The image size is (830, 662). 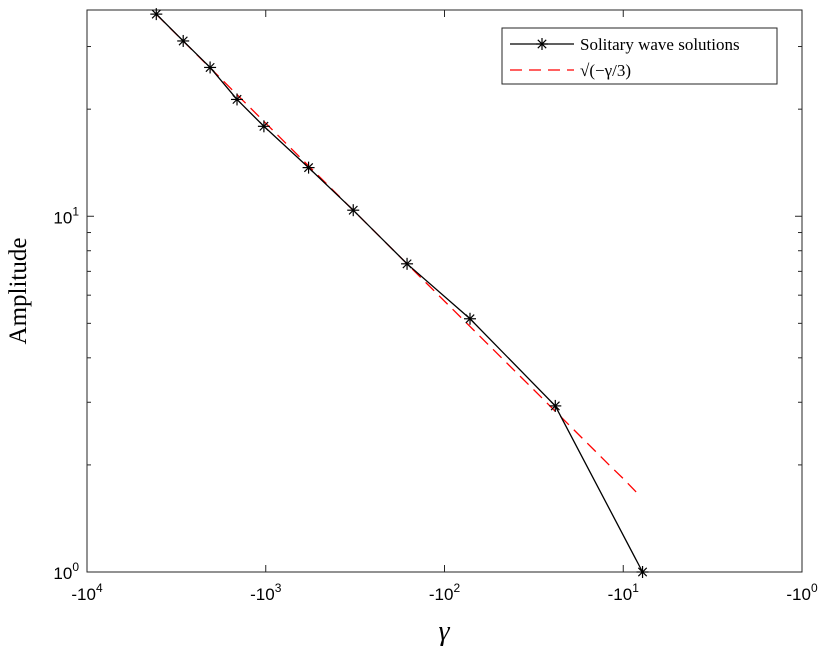 What do you see at coordinates (75, 567) in the screenshot?
I see `y-tick-label-exp: 0` at bounding box center [75, 567].